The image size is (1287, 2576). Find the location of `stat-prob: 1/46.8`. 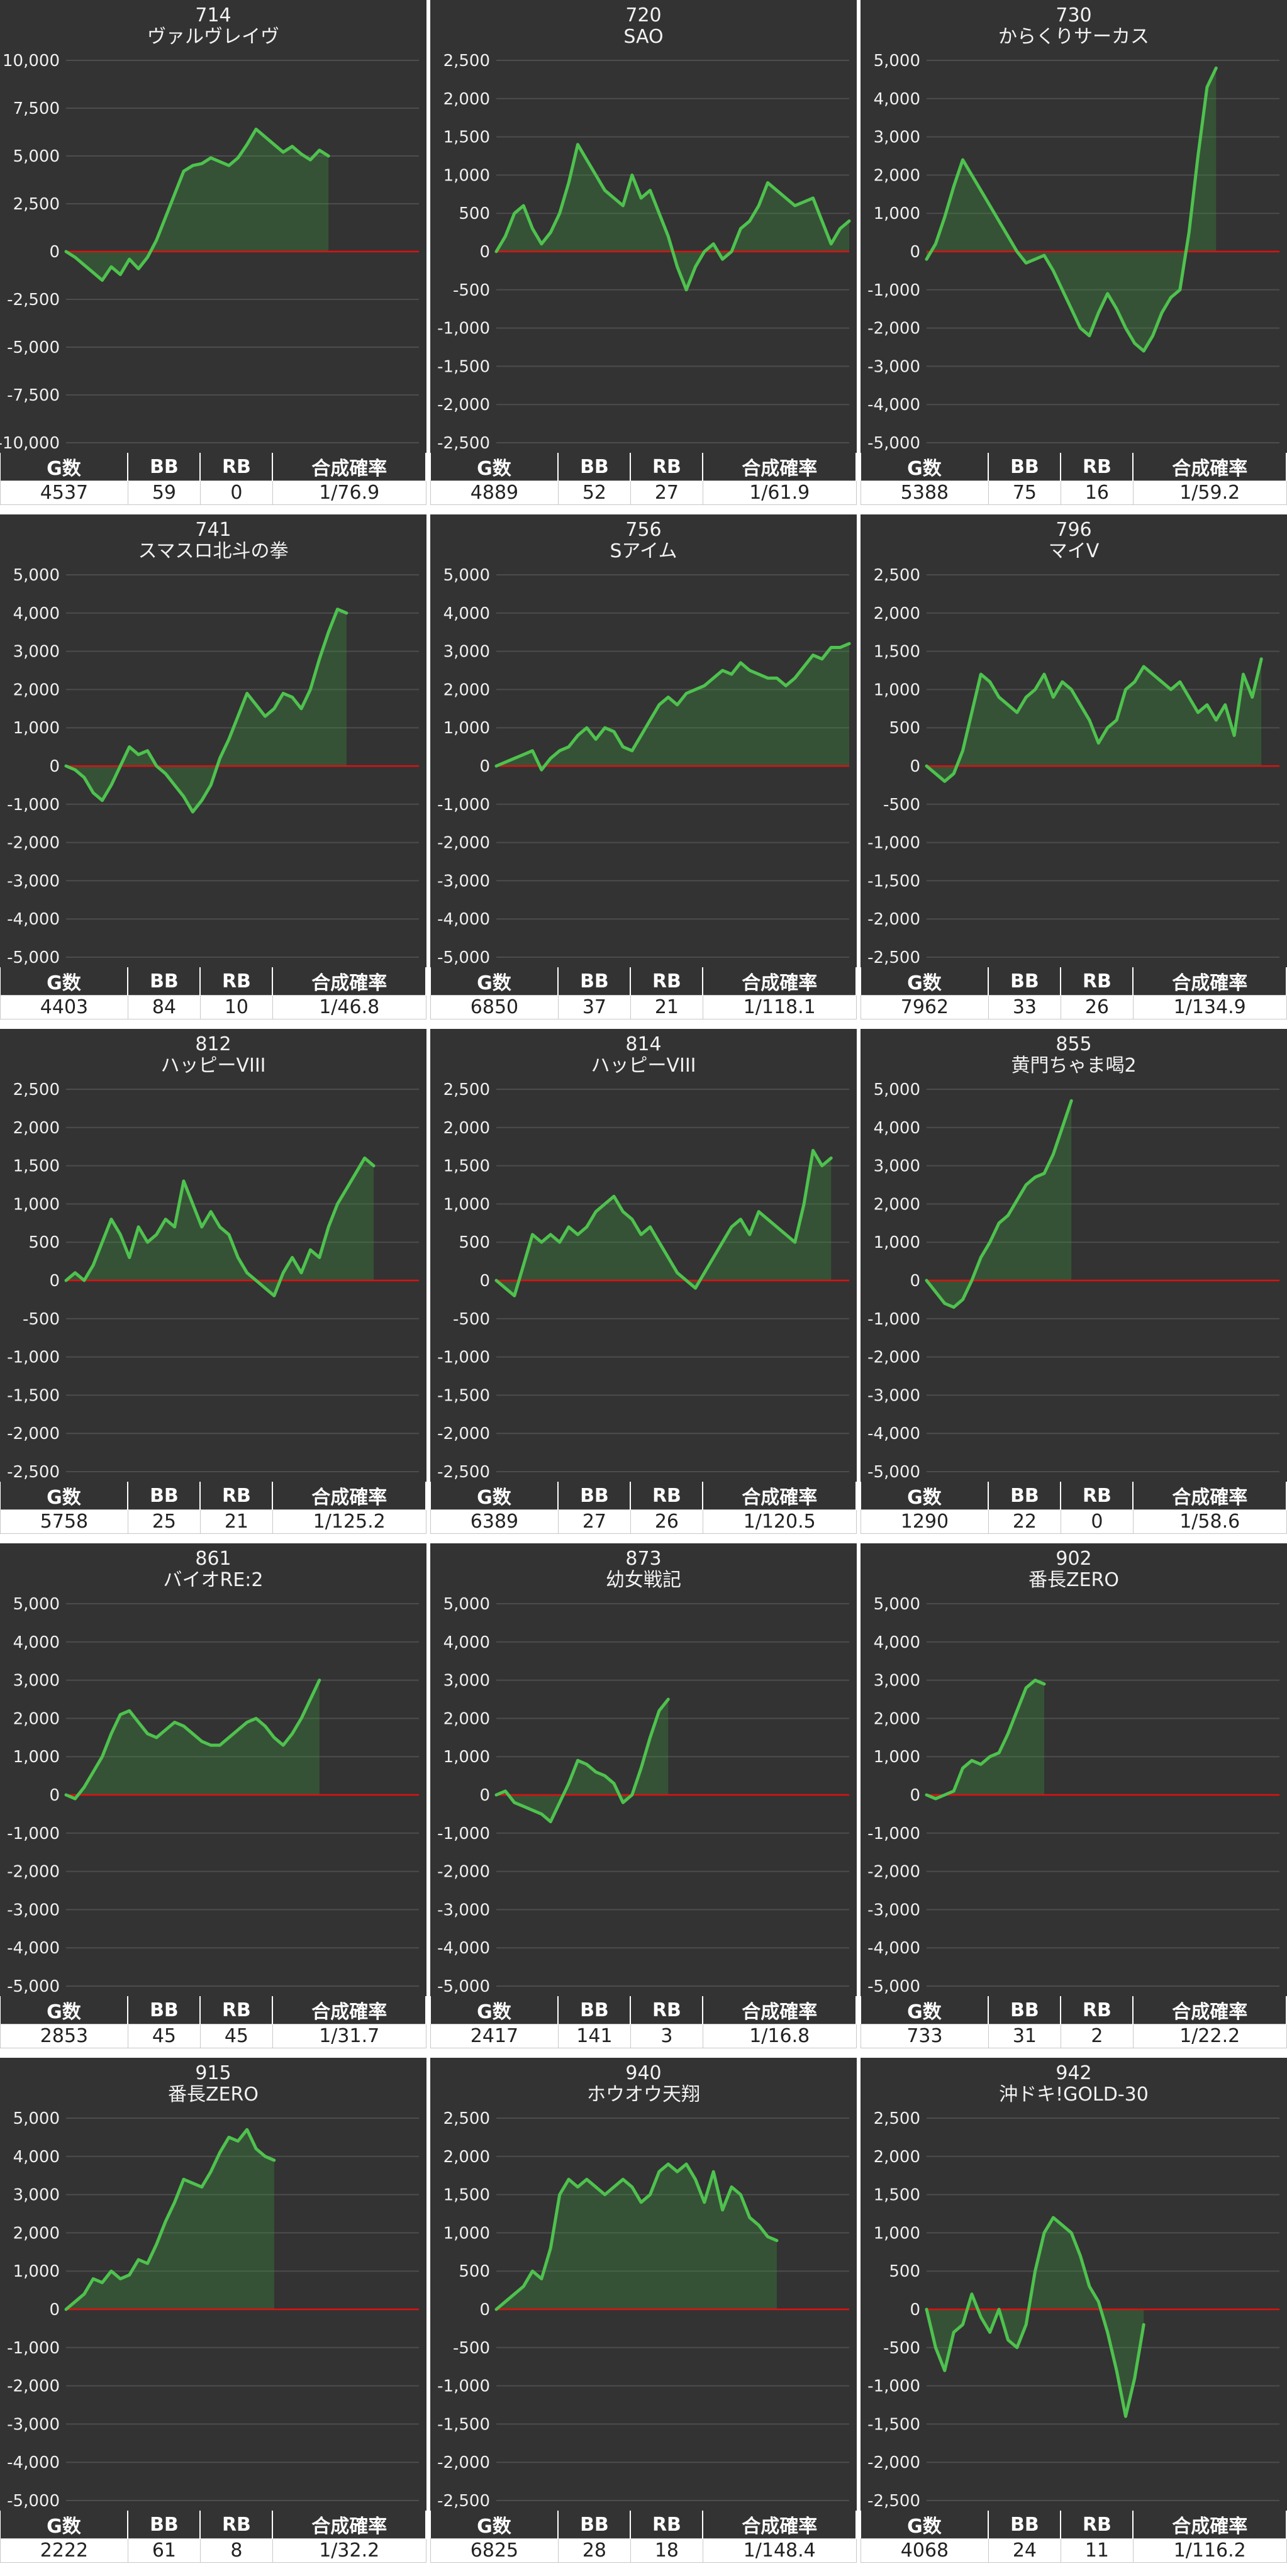

stat-prob: 1/46.8 is located at coordinates (349, 1007).